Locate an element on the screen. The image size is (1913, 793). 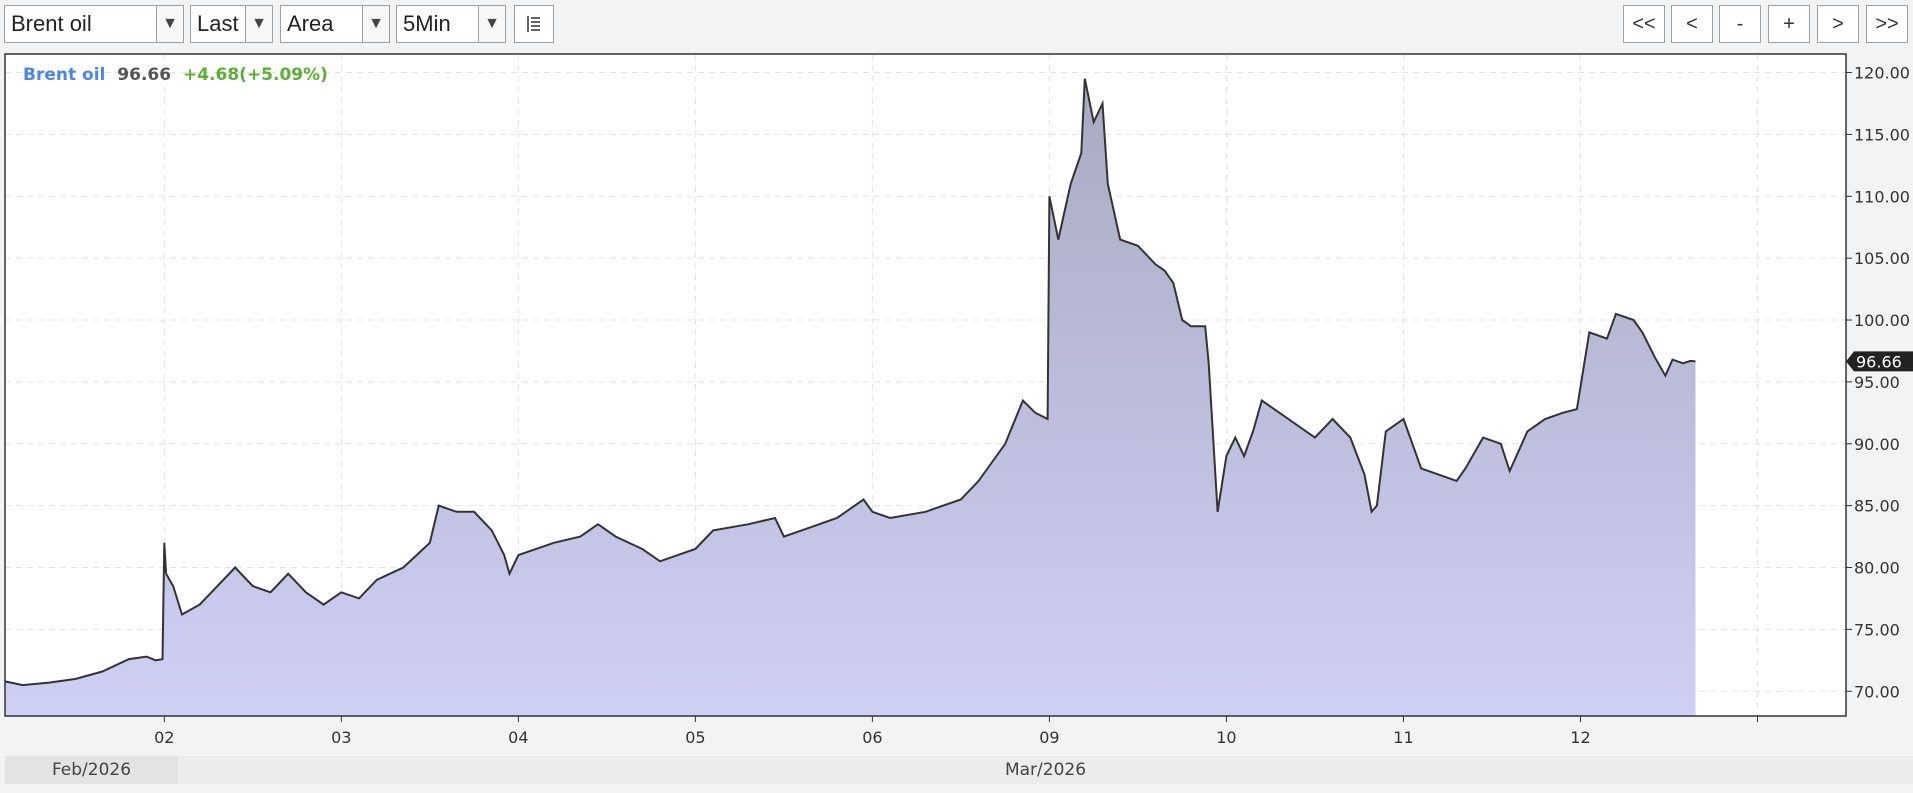
x-tick-label: 06 is located at coordinates (872, 737).